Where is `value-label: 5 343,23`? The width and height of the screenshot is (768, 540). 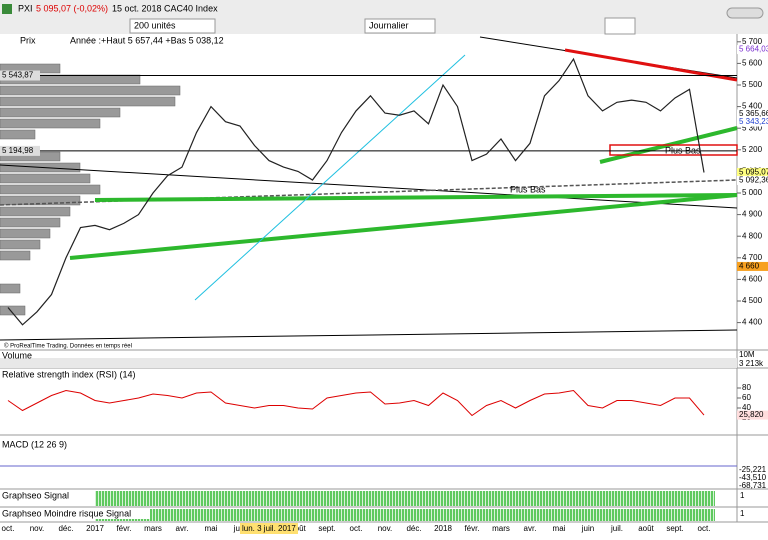
value-label: 5 343,23 is located at coordinates (753, 121).